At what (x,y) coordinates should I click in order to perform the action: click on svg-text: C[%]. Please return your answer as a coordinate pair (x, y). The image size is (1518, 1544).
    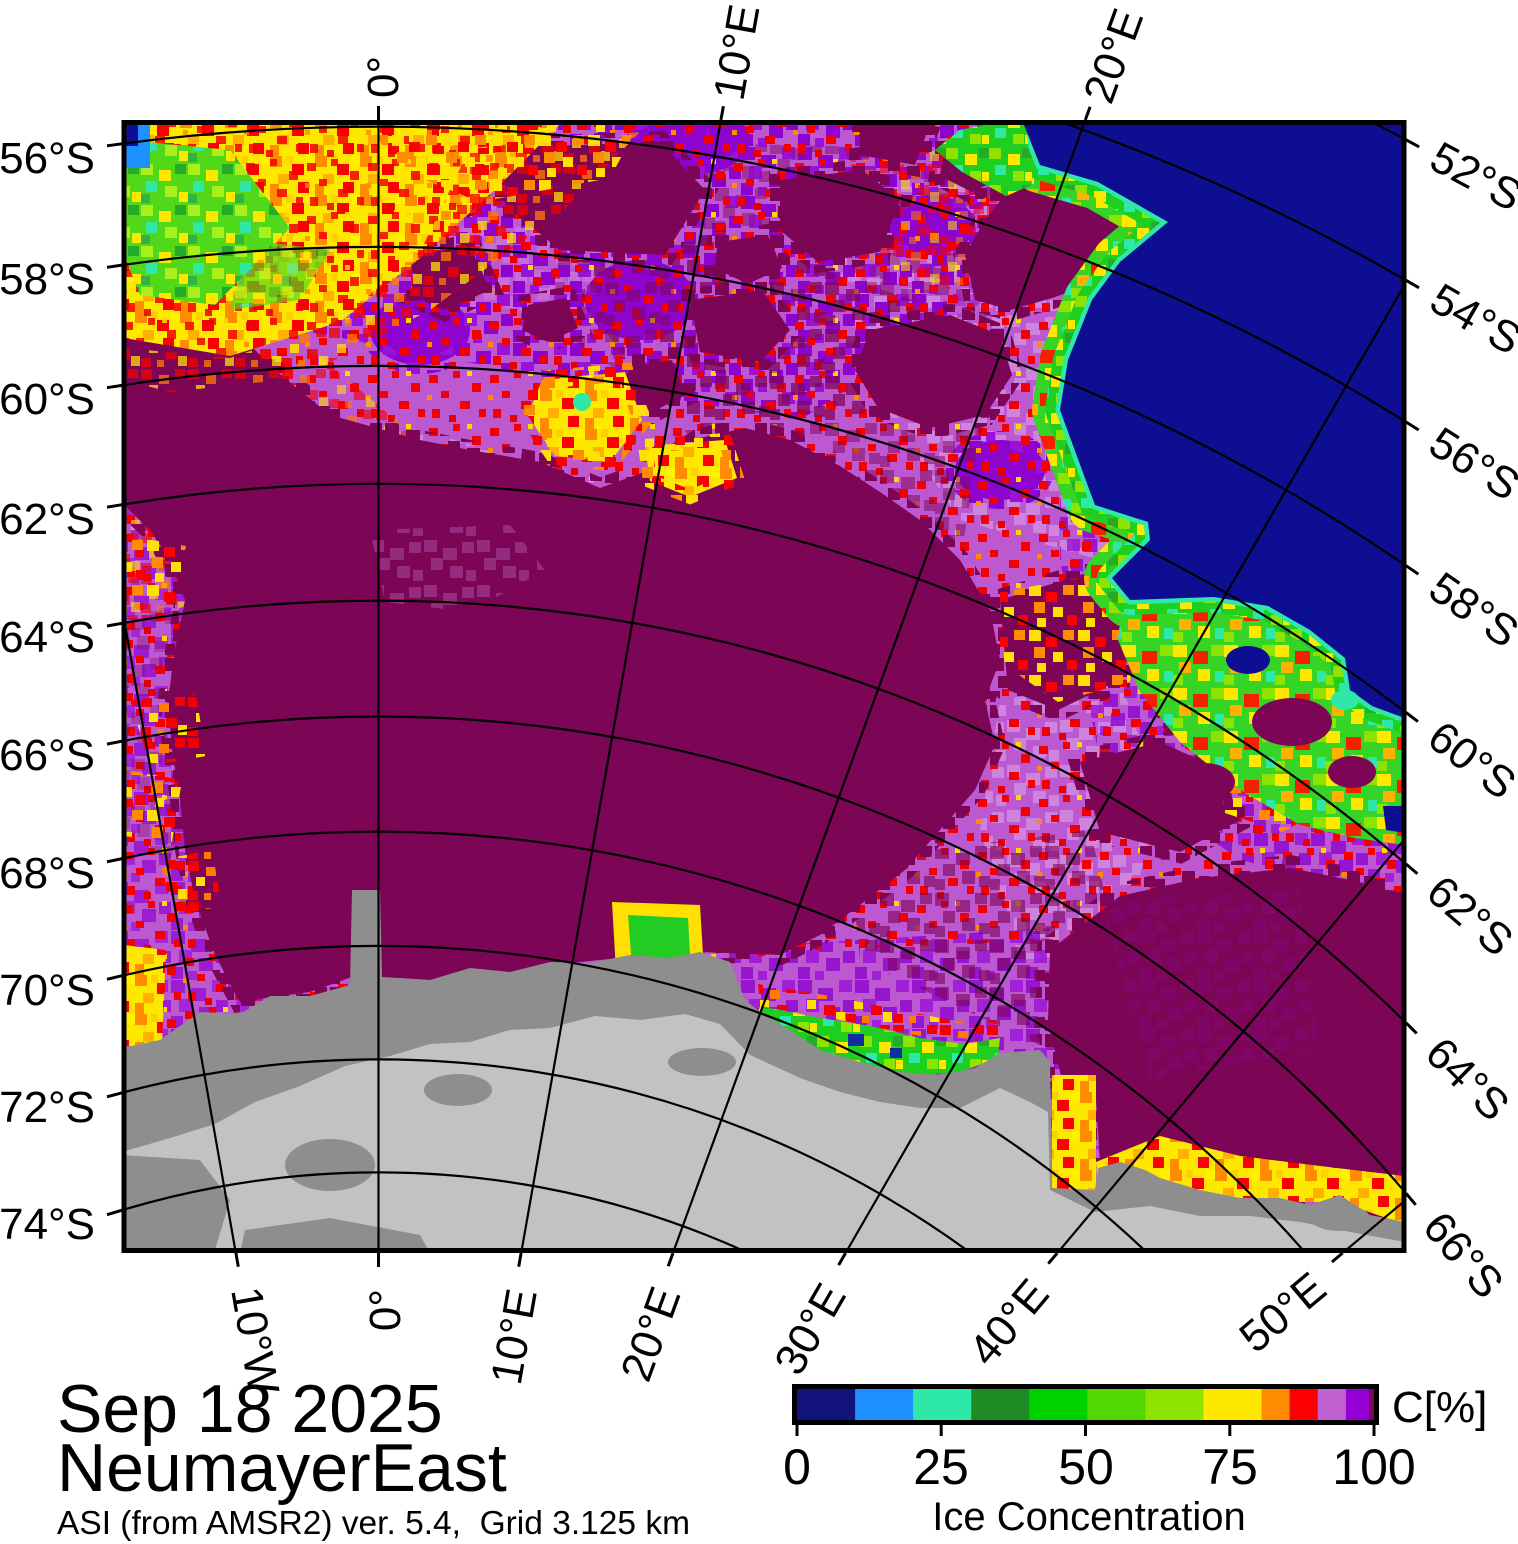
    Looking at the image, I should click on (1439, 1407).